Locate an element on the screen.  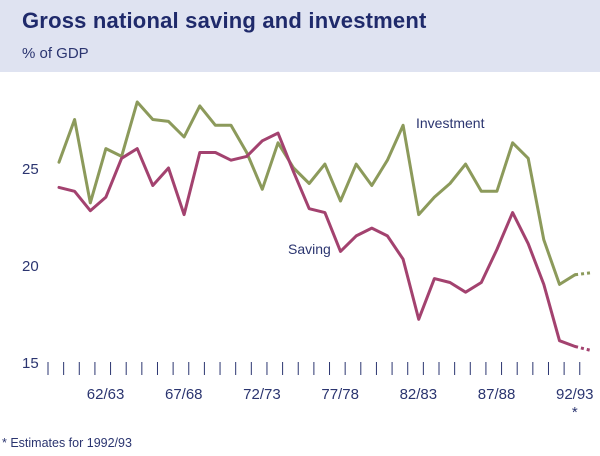
y-tick-label: 20 is located at coordinates (30, 266).